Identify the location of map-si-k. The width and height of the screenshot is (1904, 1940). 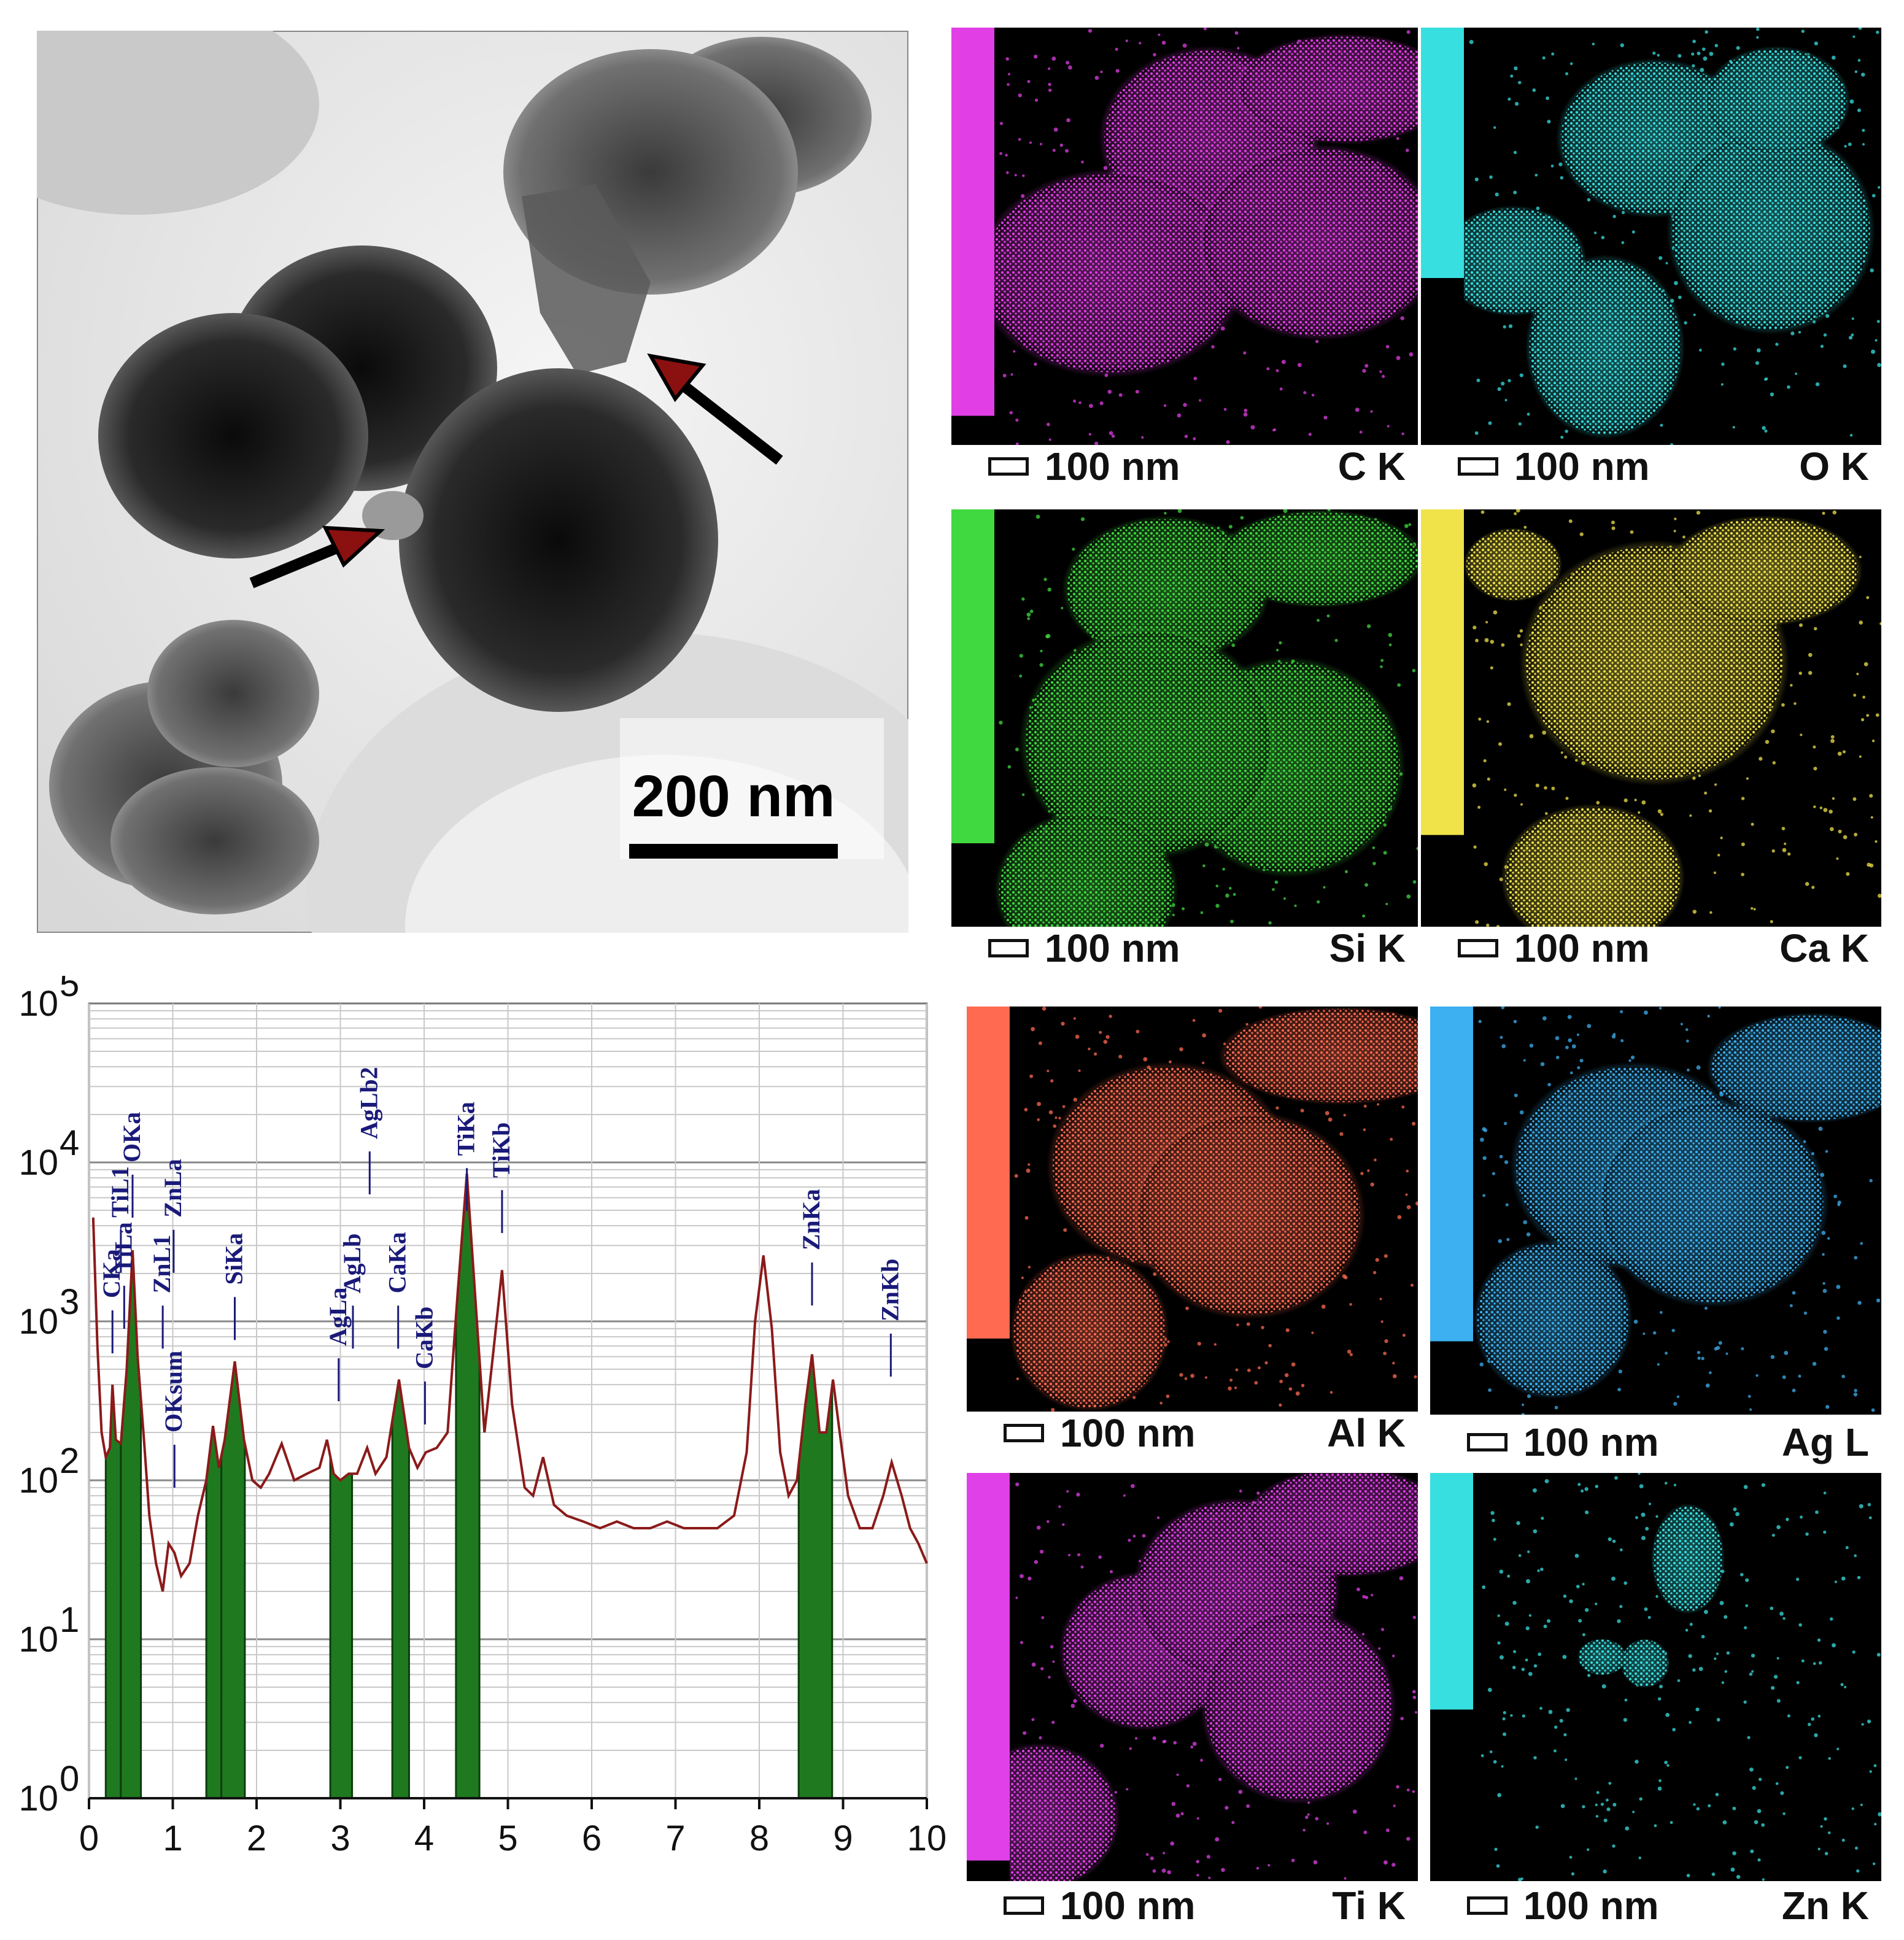
(1184, 718).